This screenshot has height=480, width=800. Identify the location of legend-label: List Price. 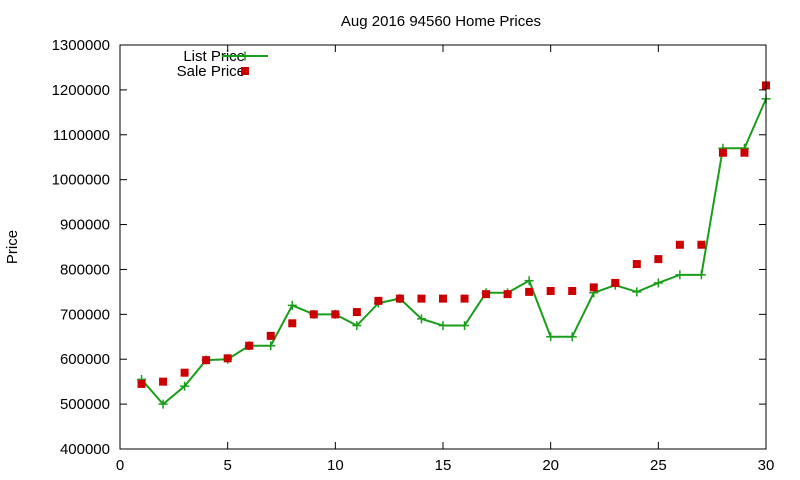
(214, 56).